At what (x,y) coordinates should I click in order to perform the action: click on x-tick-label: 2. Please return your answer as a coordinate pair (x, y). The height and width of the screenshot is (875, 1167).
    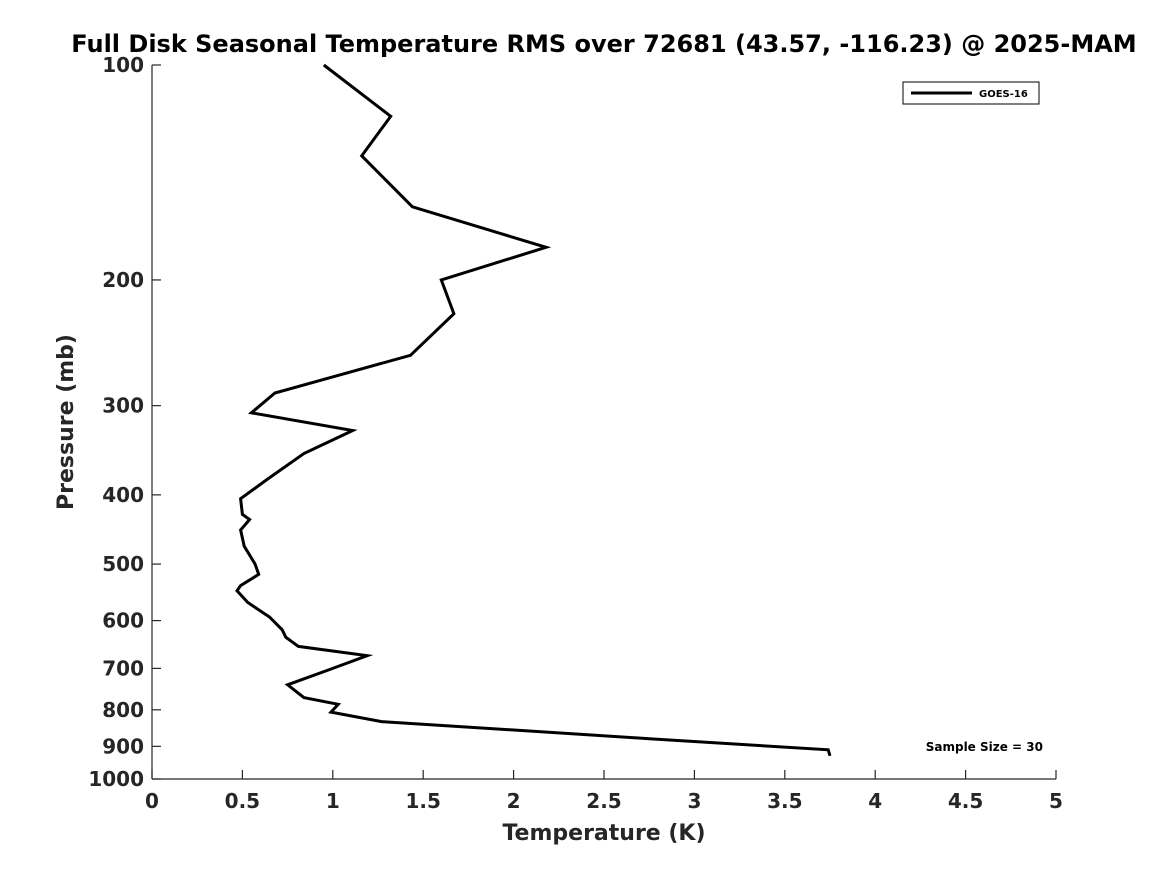
    Looking at the image, I should click on (514, 801).